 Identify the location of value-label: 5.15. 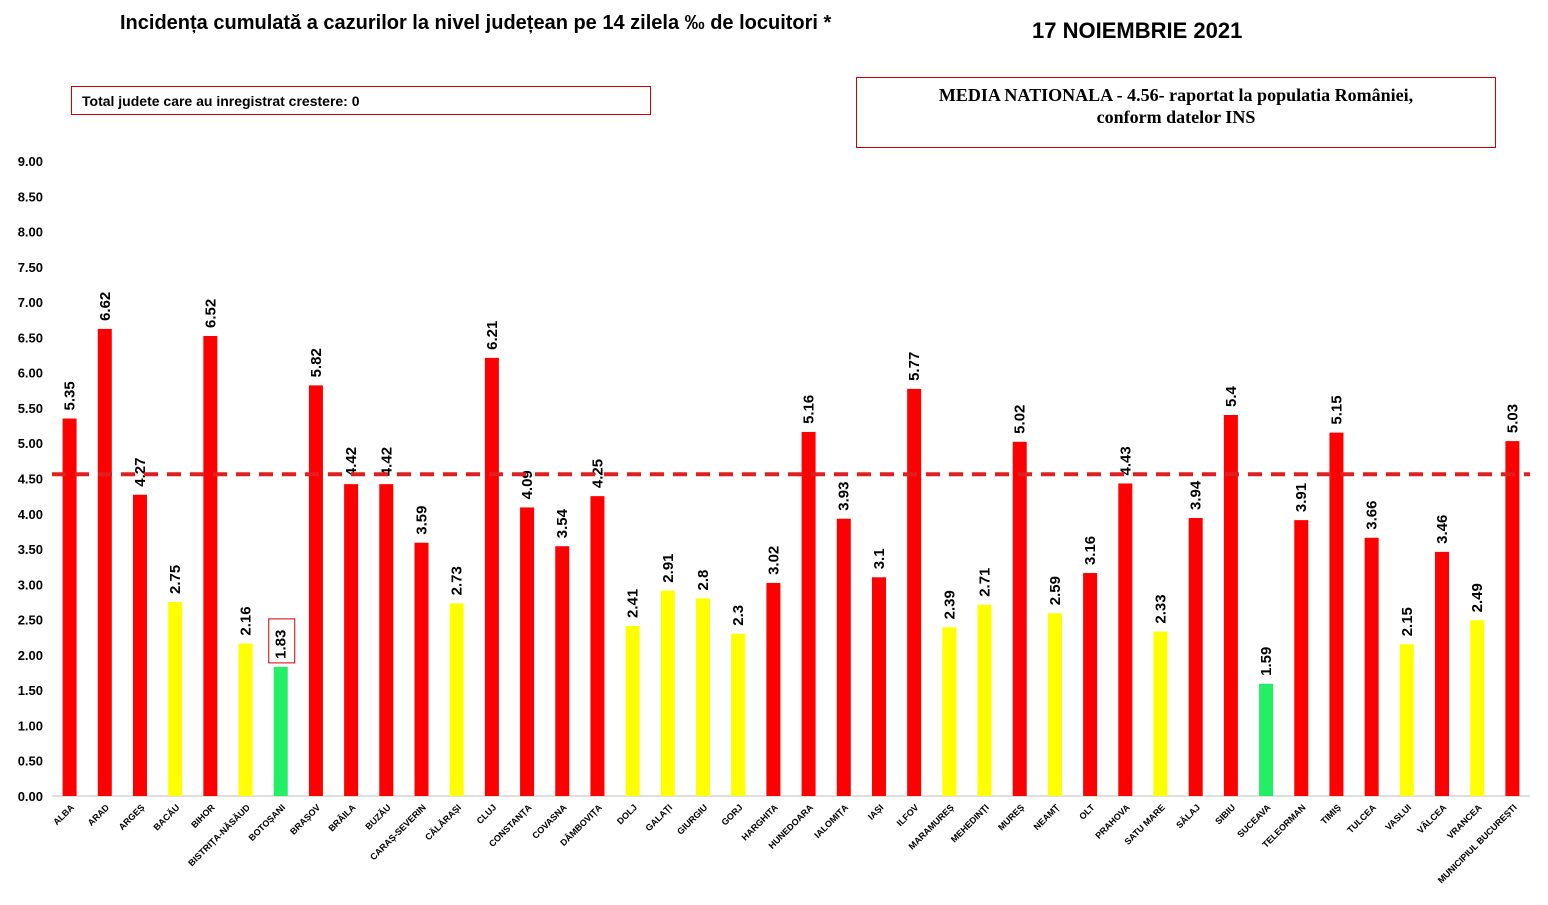
(1336, 409).